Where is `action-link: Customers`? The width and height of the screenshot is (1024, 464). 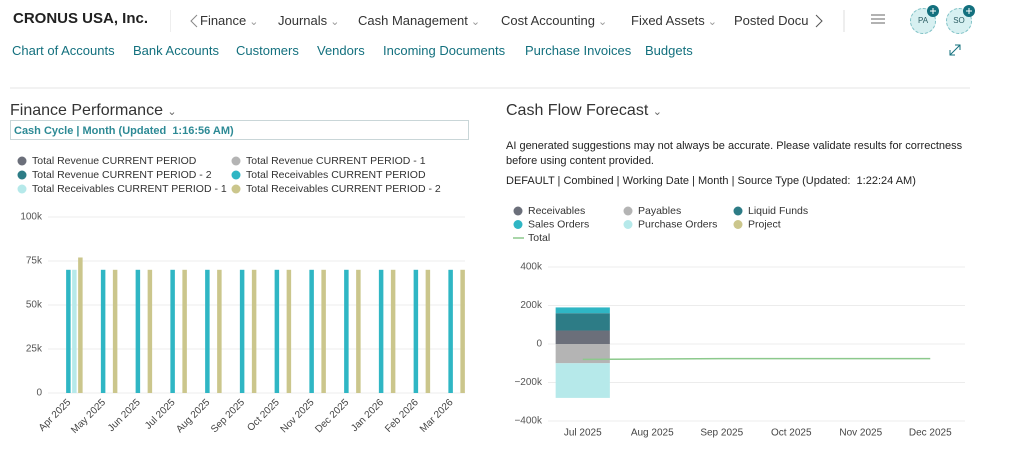
action-link: Customers is located at coordinates (267, 50).